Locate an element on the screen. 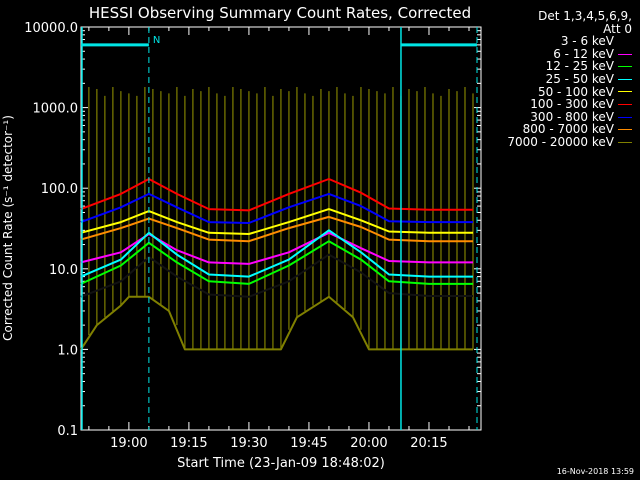 The image size is (640, 480). legend-label: 7000 - 20000 keV is located at coordinates (560, 141).